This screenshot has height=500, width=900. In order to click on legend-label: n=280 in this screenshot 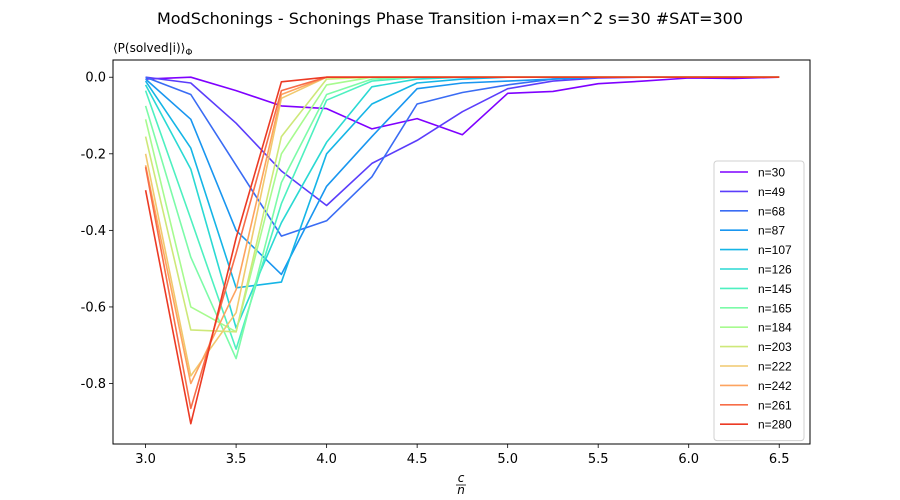, I will do `click(775, 425)`.